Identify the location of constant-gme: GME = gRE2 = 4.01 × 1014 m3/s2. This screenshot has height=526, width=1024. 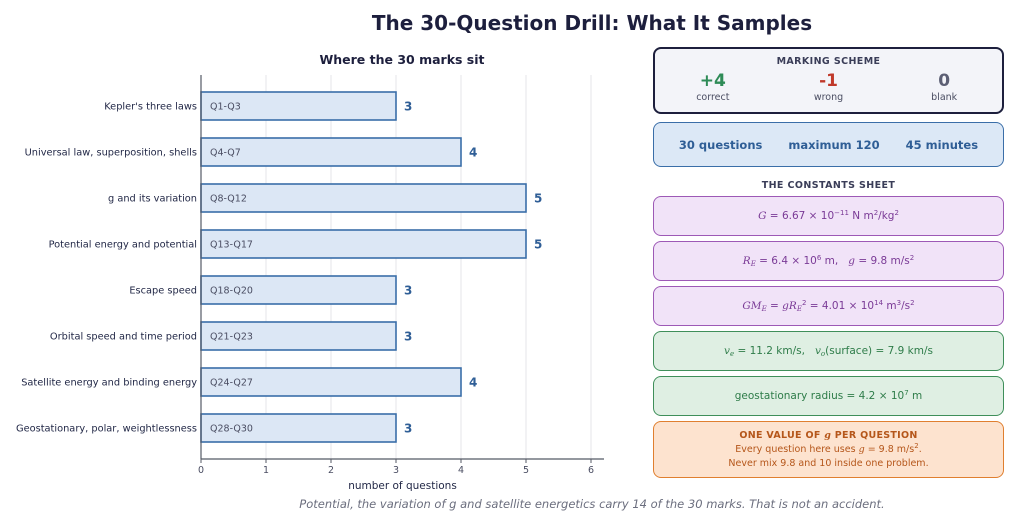
(828, 306).